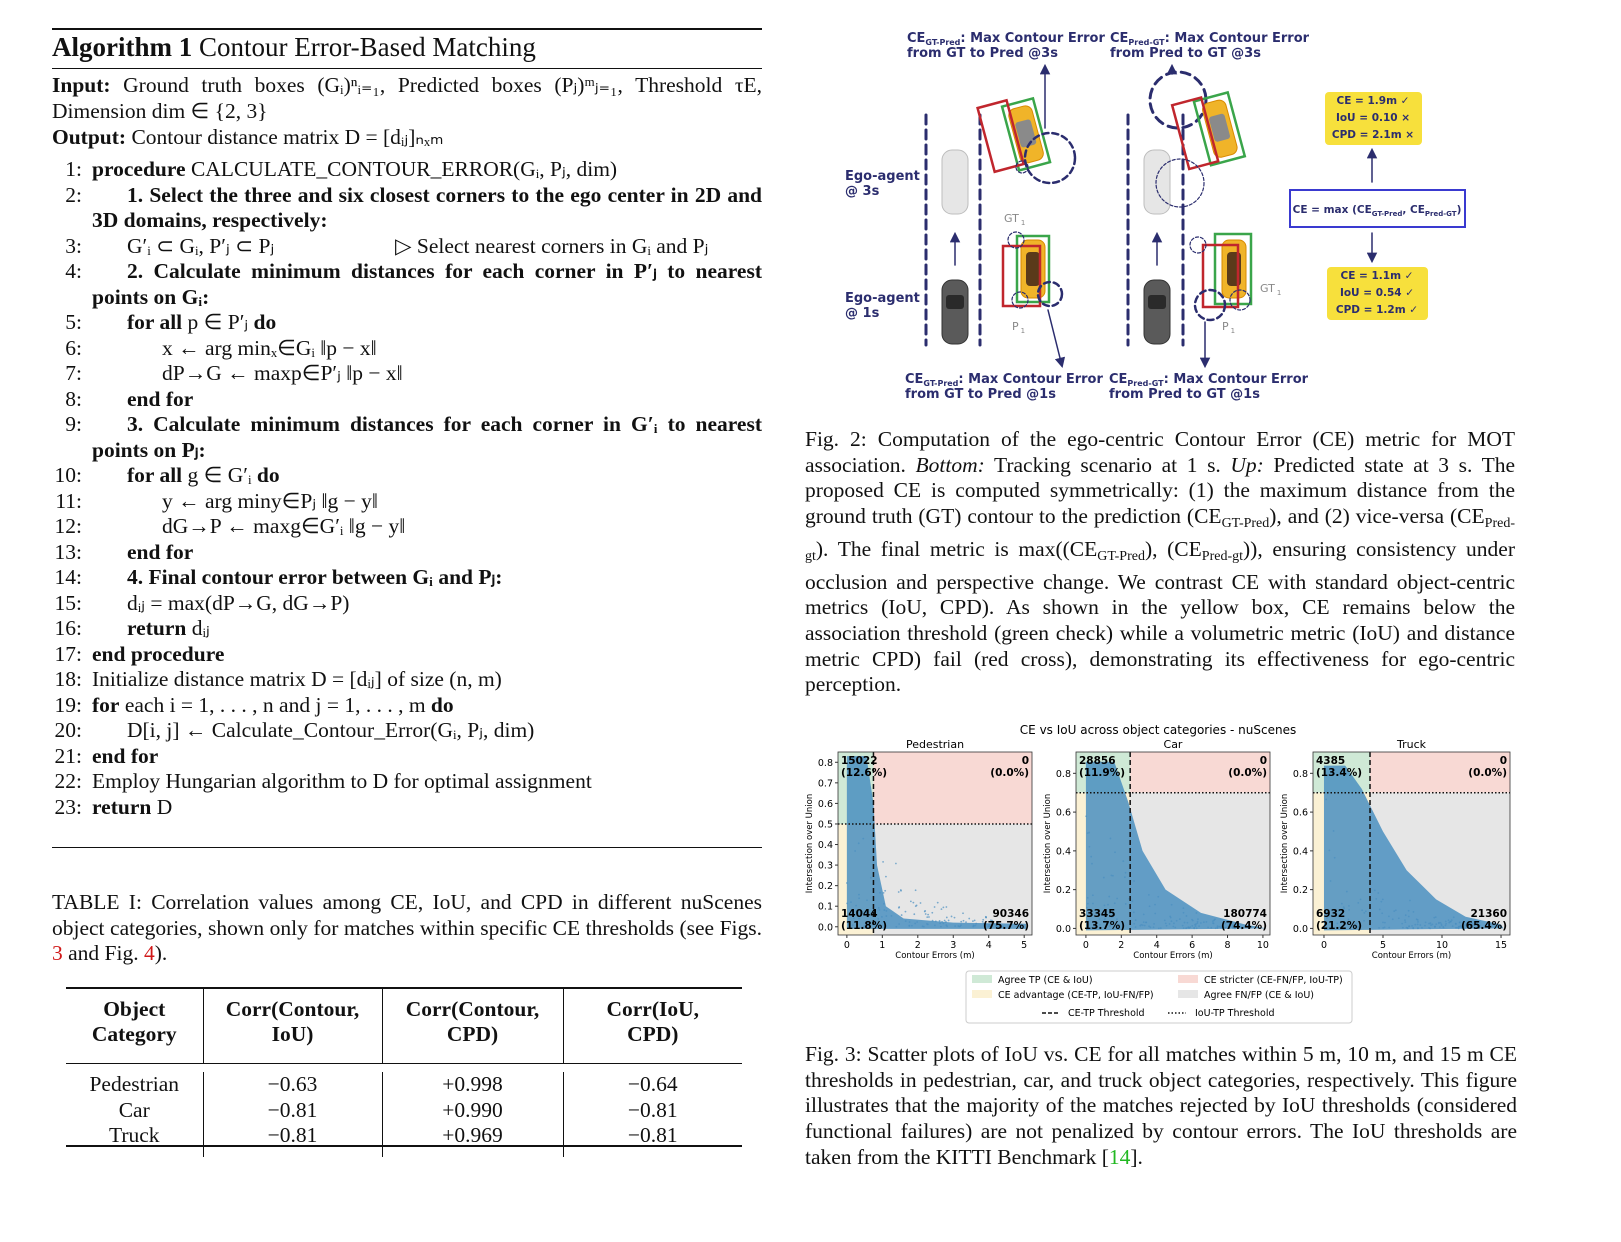 The width and height of the screenshot is (1621, 1242). Describe the element at coordinates (407, 604) in the screenshot. I see `algorithm-line: 15: dᵢⱼ = max(dP→G, dG→P)` at that location.